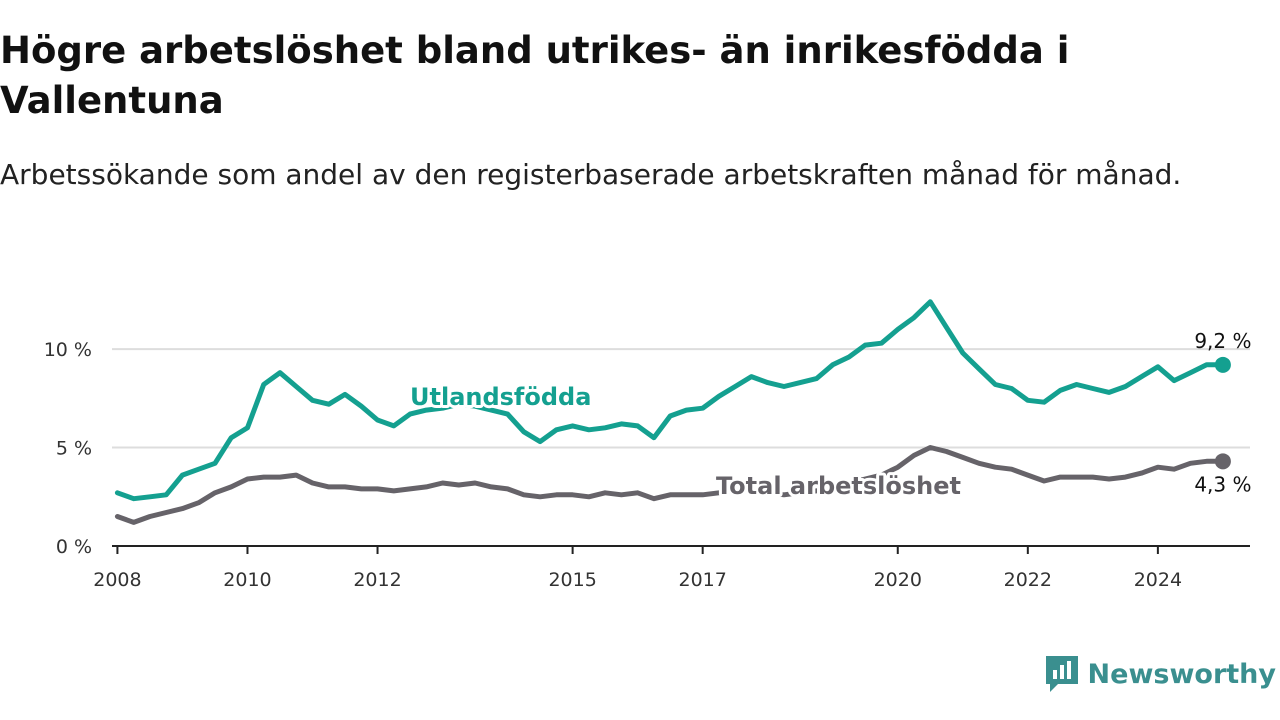 The image size is (1280, 720). I want to click on end-value-label: 4,3 %, so click(1222, 484).